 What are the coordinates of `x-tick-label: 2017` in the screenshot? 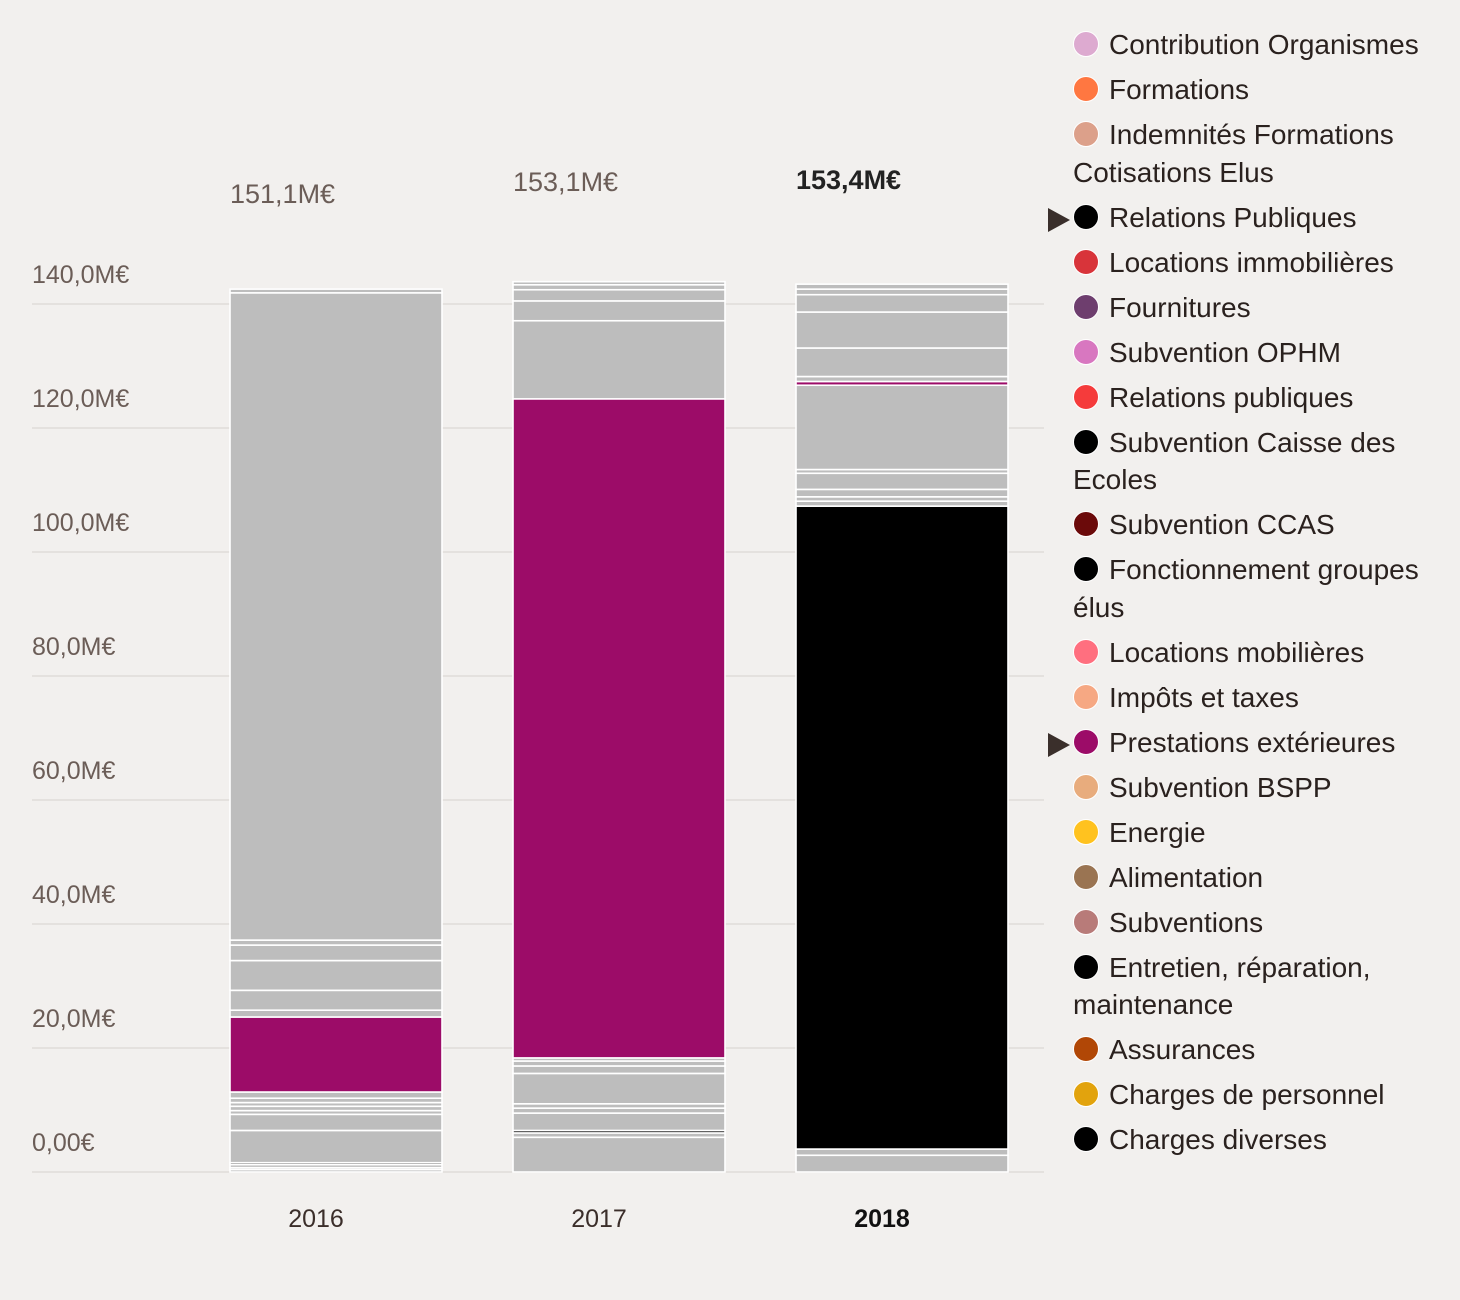 It's located at (599, 1219).